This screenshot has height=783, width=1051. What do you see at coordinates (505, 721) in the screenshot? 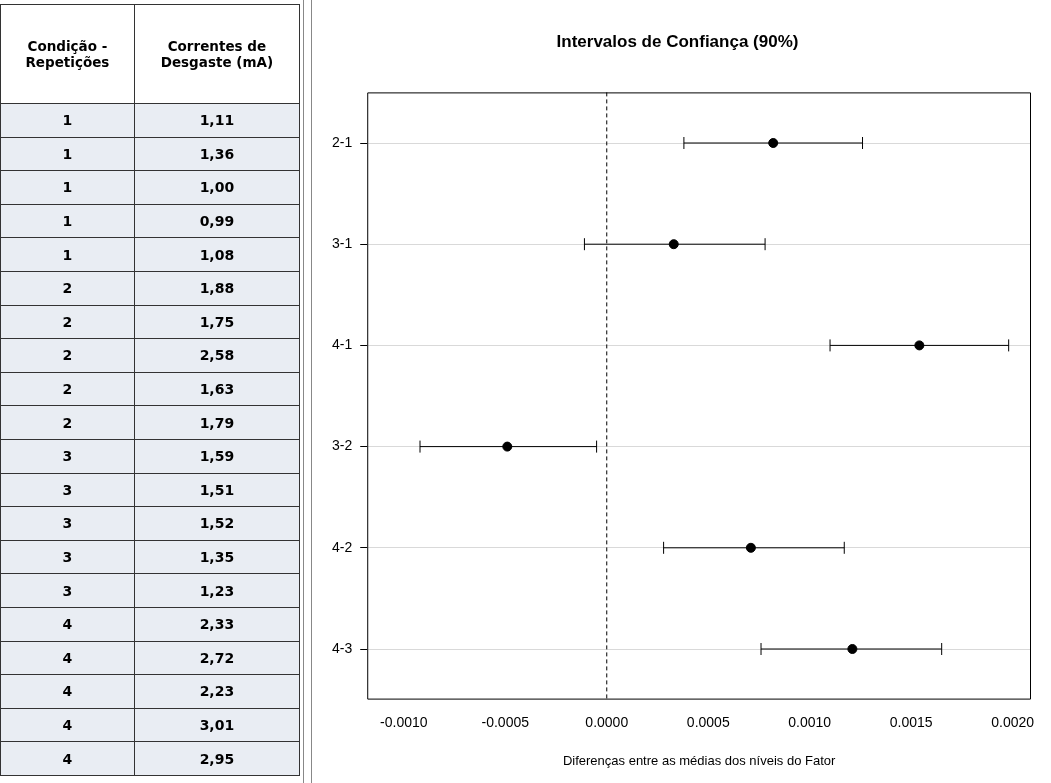
I see `x-tick-label: -0.0005` at bounding box center [505, 721].